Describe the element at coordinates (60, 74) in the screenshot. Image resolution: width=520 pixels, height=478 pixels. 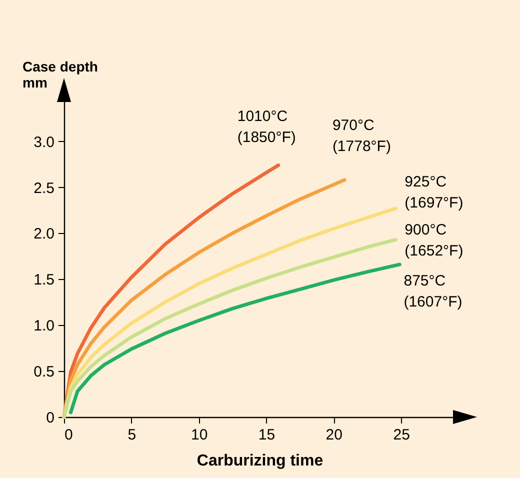
I see `y-axis-title: Case depth mm` at that location.